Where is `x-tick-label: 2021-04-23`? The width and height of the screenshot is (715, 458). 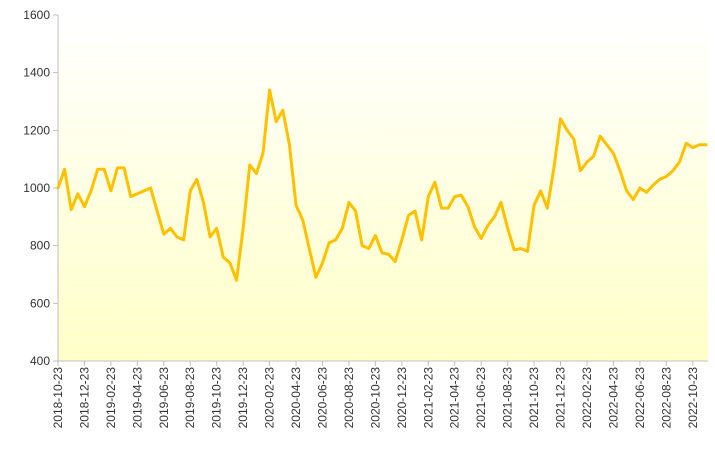
x-tick-label: 2021-04-23 is located at coordinates (455, 398).